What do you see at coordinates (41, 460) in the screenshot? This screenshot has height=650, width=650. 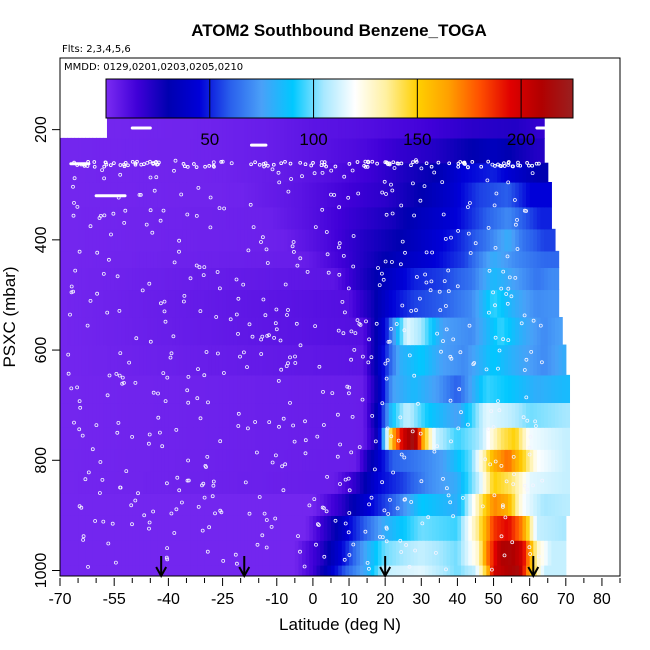 I see `y-tick-label: 800` at bounding box center [41, 460].